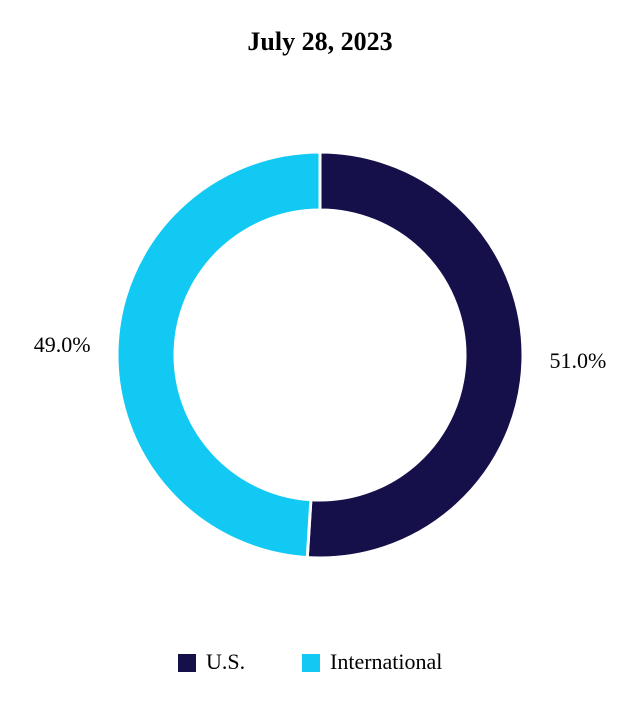 The width and height of the screenshot is (640, 720). I want to click on value-label: 49.0%, so click(62, 344).